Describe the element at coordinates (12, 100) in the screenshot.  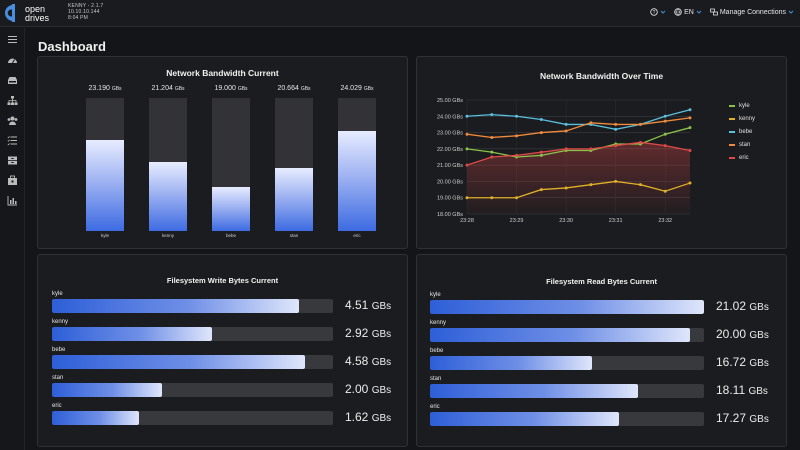
I see `network-icon` at that location.